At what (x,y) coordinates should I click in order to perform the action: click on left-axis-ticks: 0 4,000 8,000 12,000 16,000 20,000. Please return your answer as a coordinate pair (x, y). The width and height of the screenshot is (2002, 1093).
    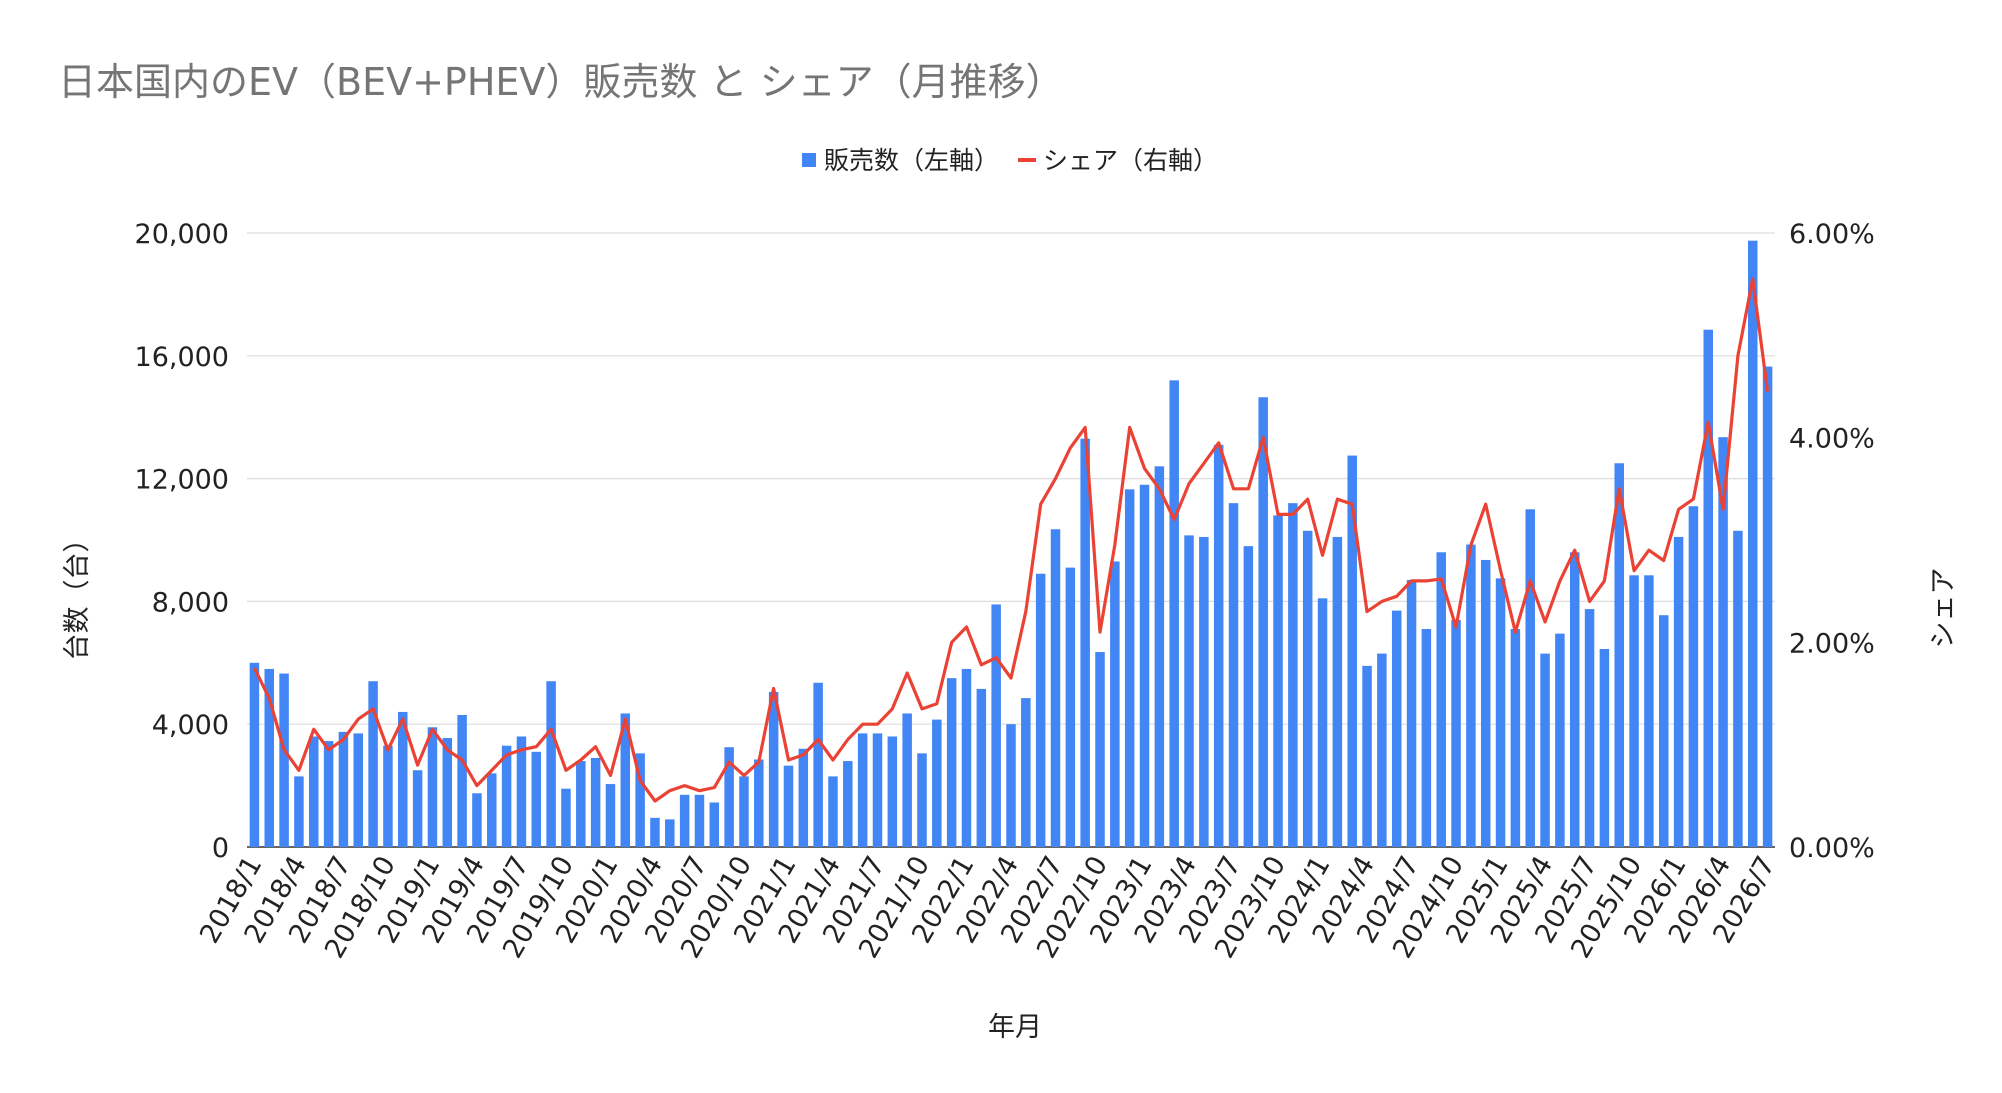
    Looking at the image, I should click on (182, 541).